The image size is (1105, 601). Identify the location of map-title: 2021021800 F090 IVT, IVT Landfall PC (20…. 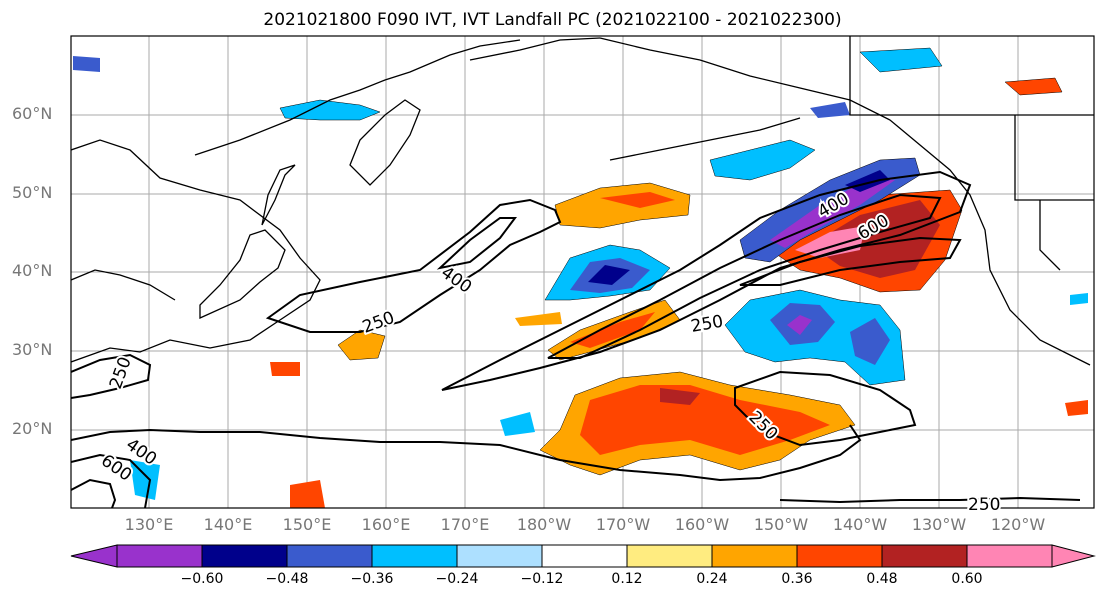
(552, 20).